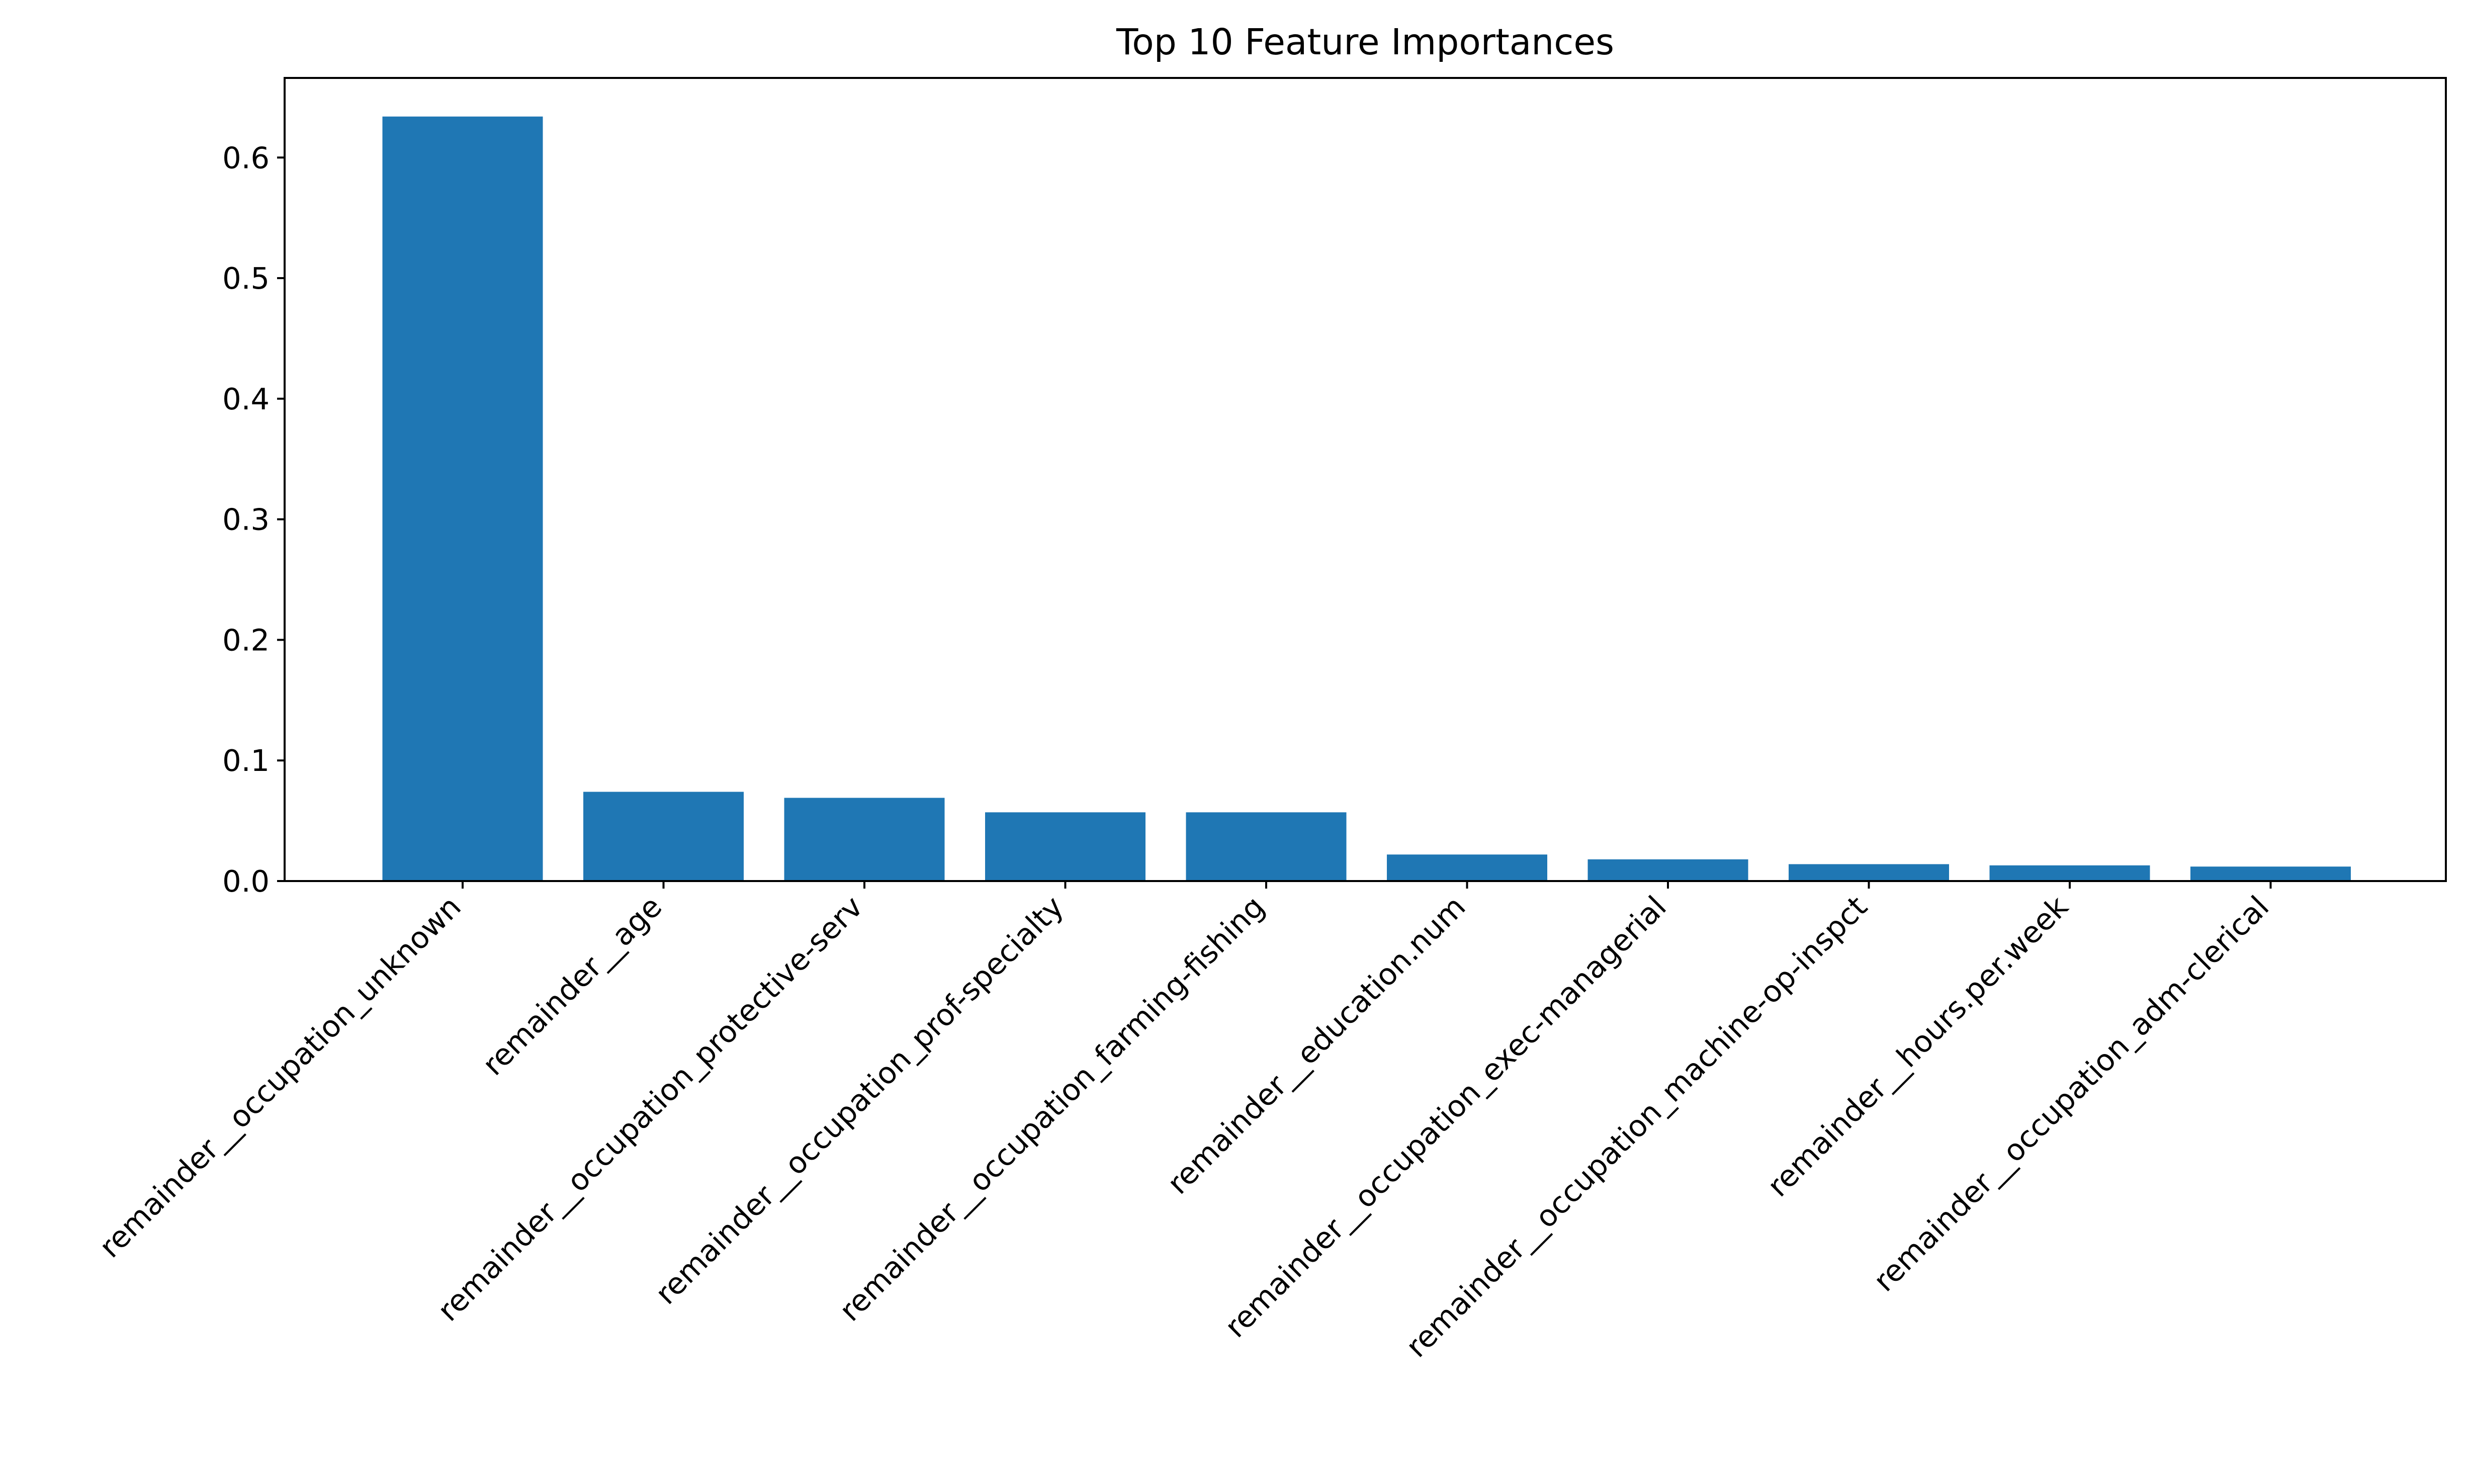 This screenshot has height=1484, width=2470. I want to click on chart-title: Top 10 Feature Importances, so click(1365, 42).